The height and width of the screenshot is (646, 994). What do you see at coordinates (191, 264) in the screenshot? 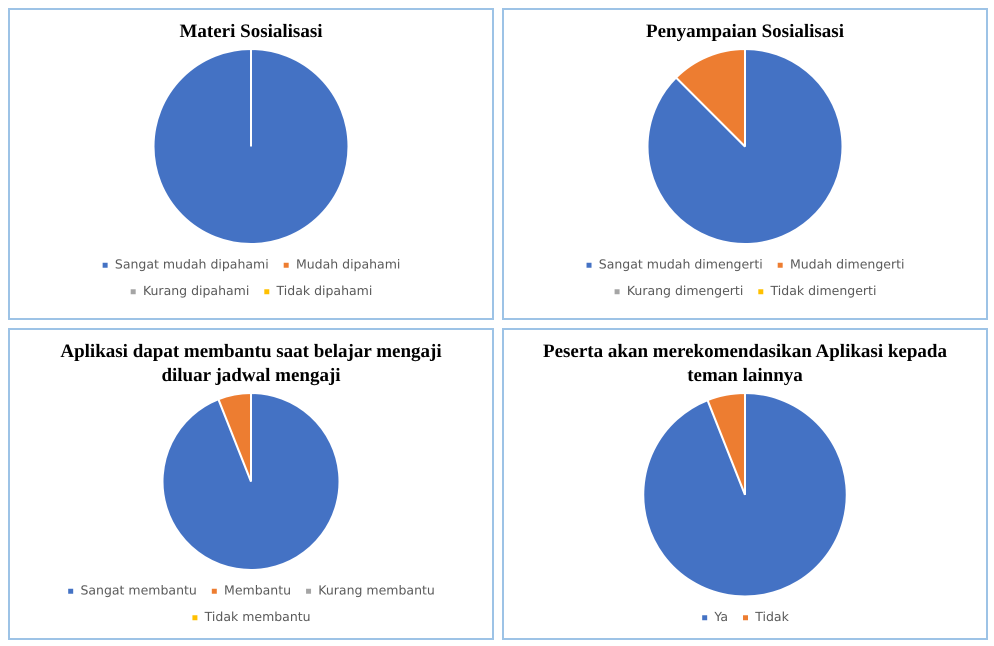
I see `legend-label: Sangat mudah dipahami` at bounding box center [191, 264].